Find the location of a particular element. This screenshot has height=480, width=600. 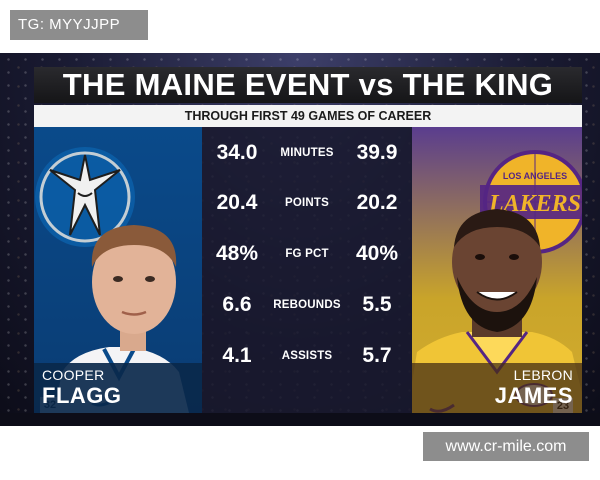

right-last-name: JAMES is located at coordinates (533, 395).